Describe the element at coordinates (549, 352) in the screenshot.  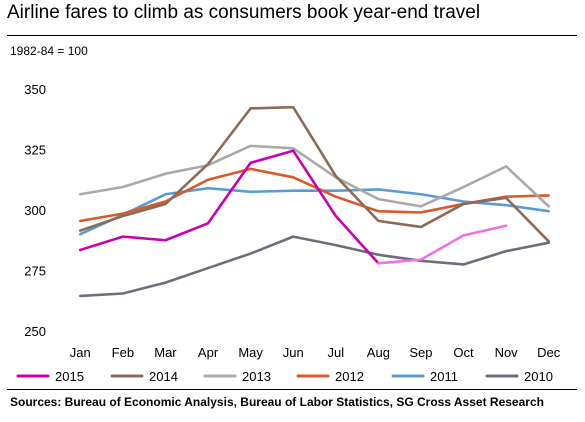
I see `x-tick-label: Dec` at that location.